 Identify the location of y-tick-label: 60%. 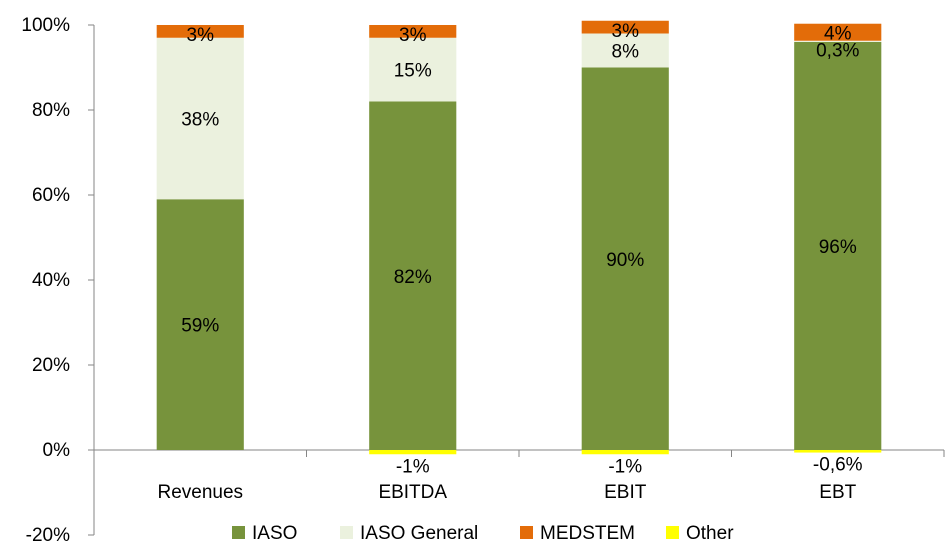
(51, 195).